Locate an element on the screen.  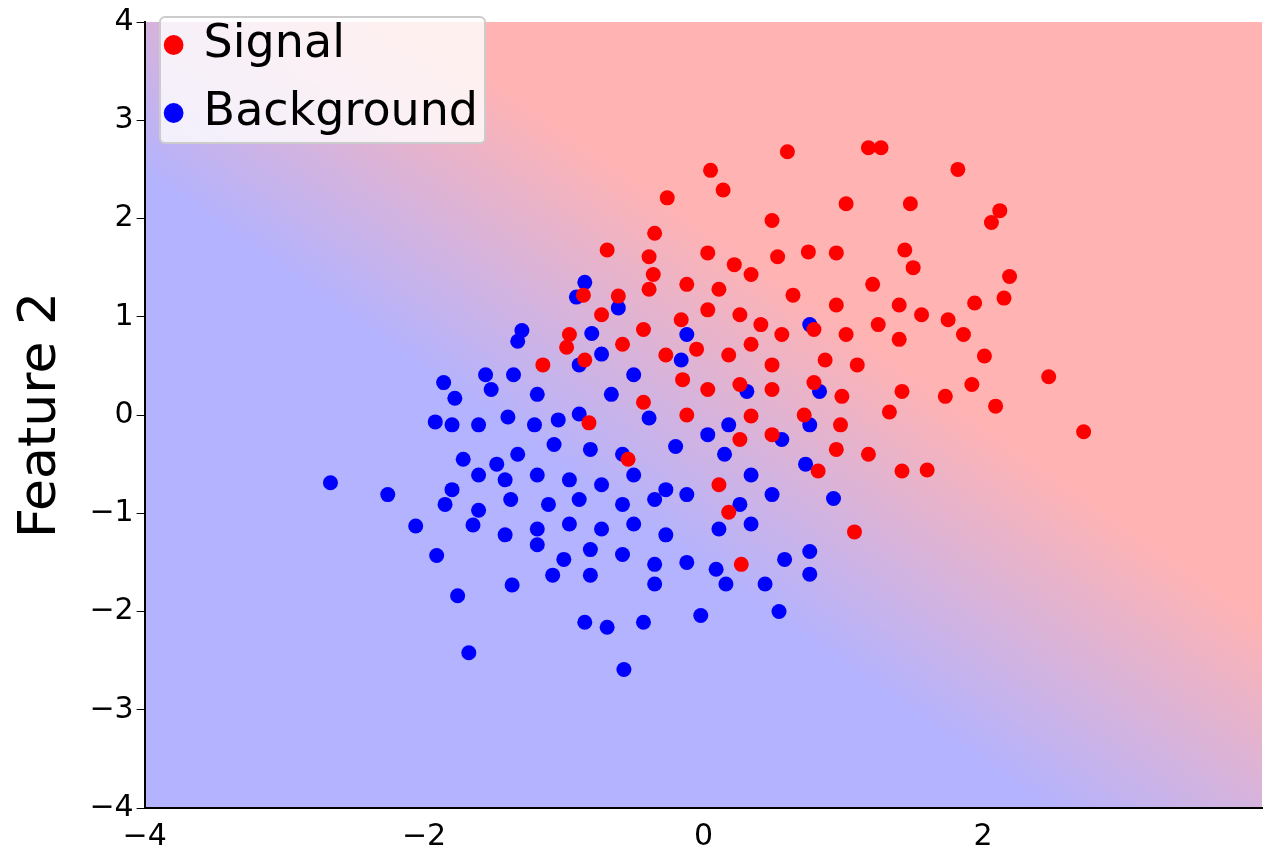
y-tick-label: 0 is located at coordinates (124, 412).